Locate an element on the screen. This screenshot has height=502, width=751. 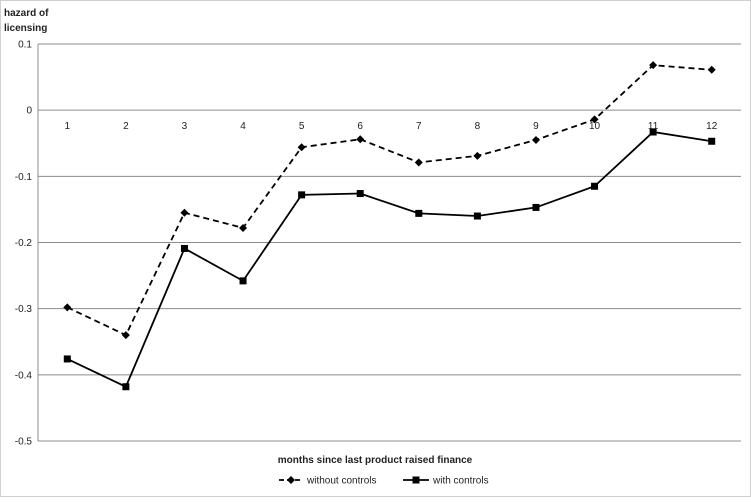
y-tick-label: -0.2 is located at coordinates (24, 243).